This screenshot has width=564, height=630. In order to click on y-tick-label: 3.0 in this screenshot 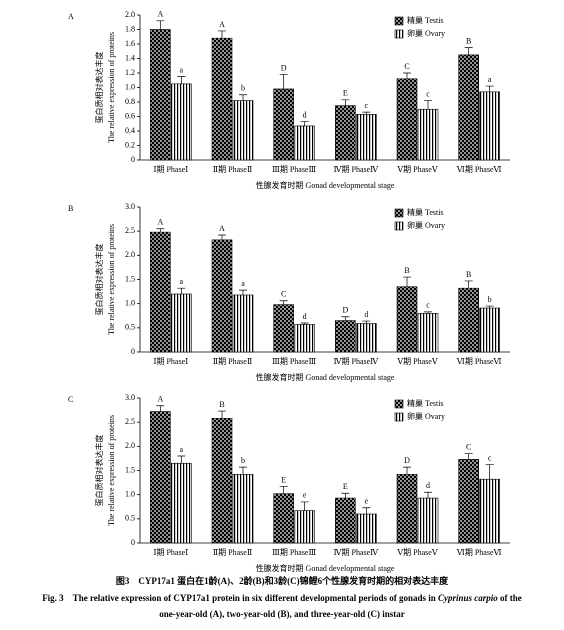, I will do `click(130, 397)`.